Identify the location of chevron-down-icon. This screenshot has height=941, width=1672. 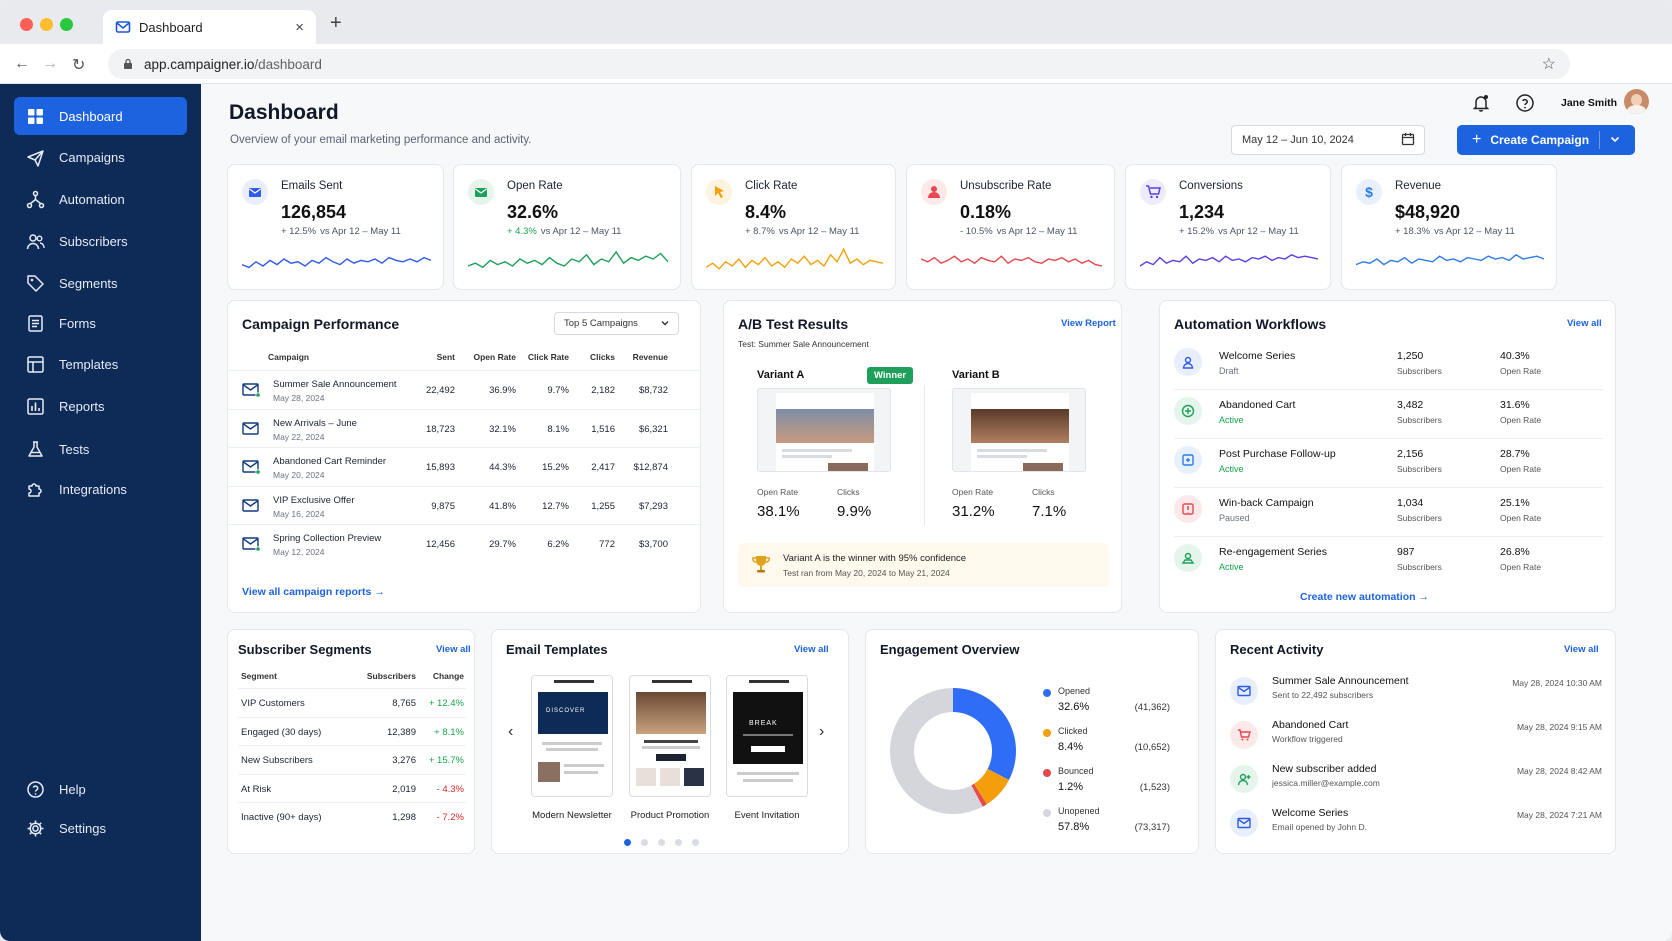
(1615, 140).